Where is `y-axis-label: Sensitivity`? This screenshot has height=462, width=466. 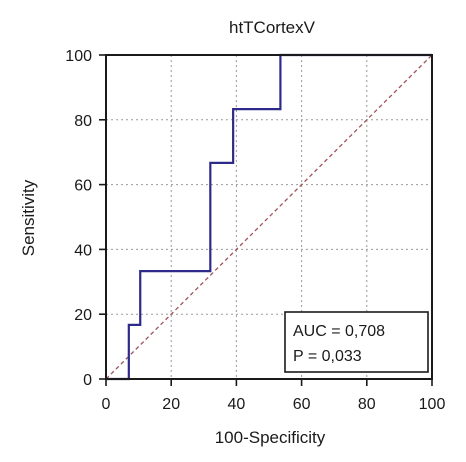 y-axis-label: Sensitivity is located at coordinates (28, 217).